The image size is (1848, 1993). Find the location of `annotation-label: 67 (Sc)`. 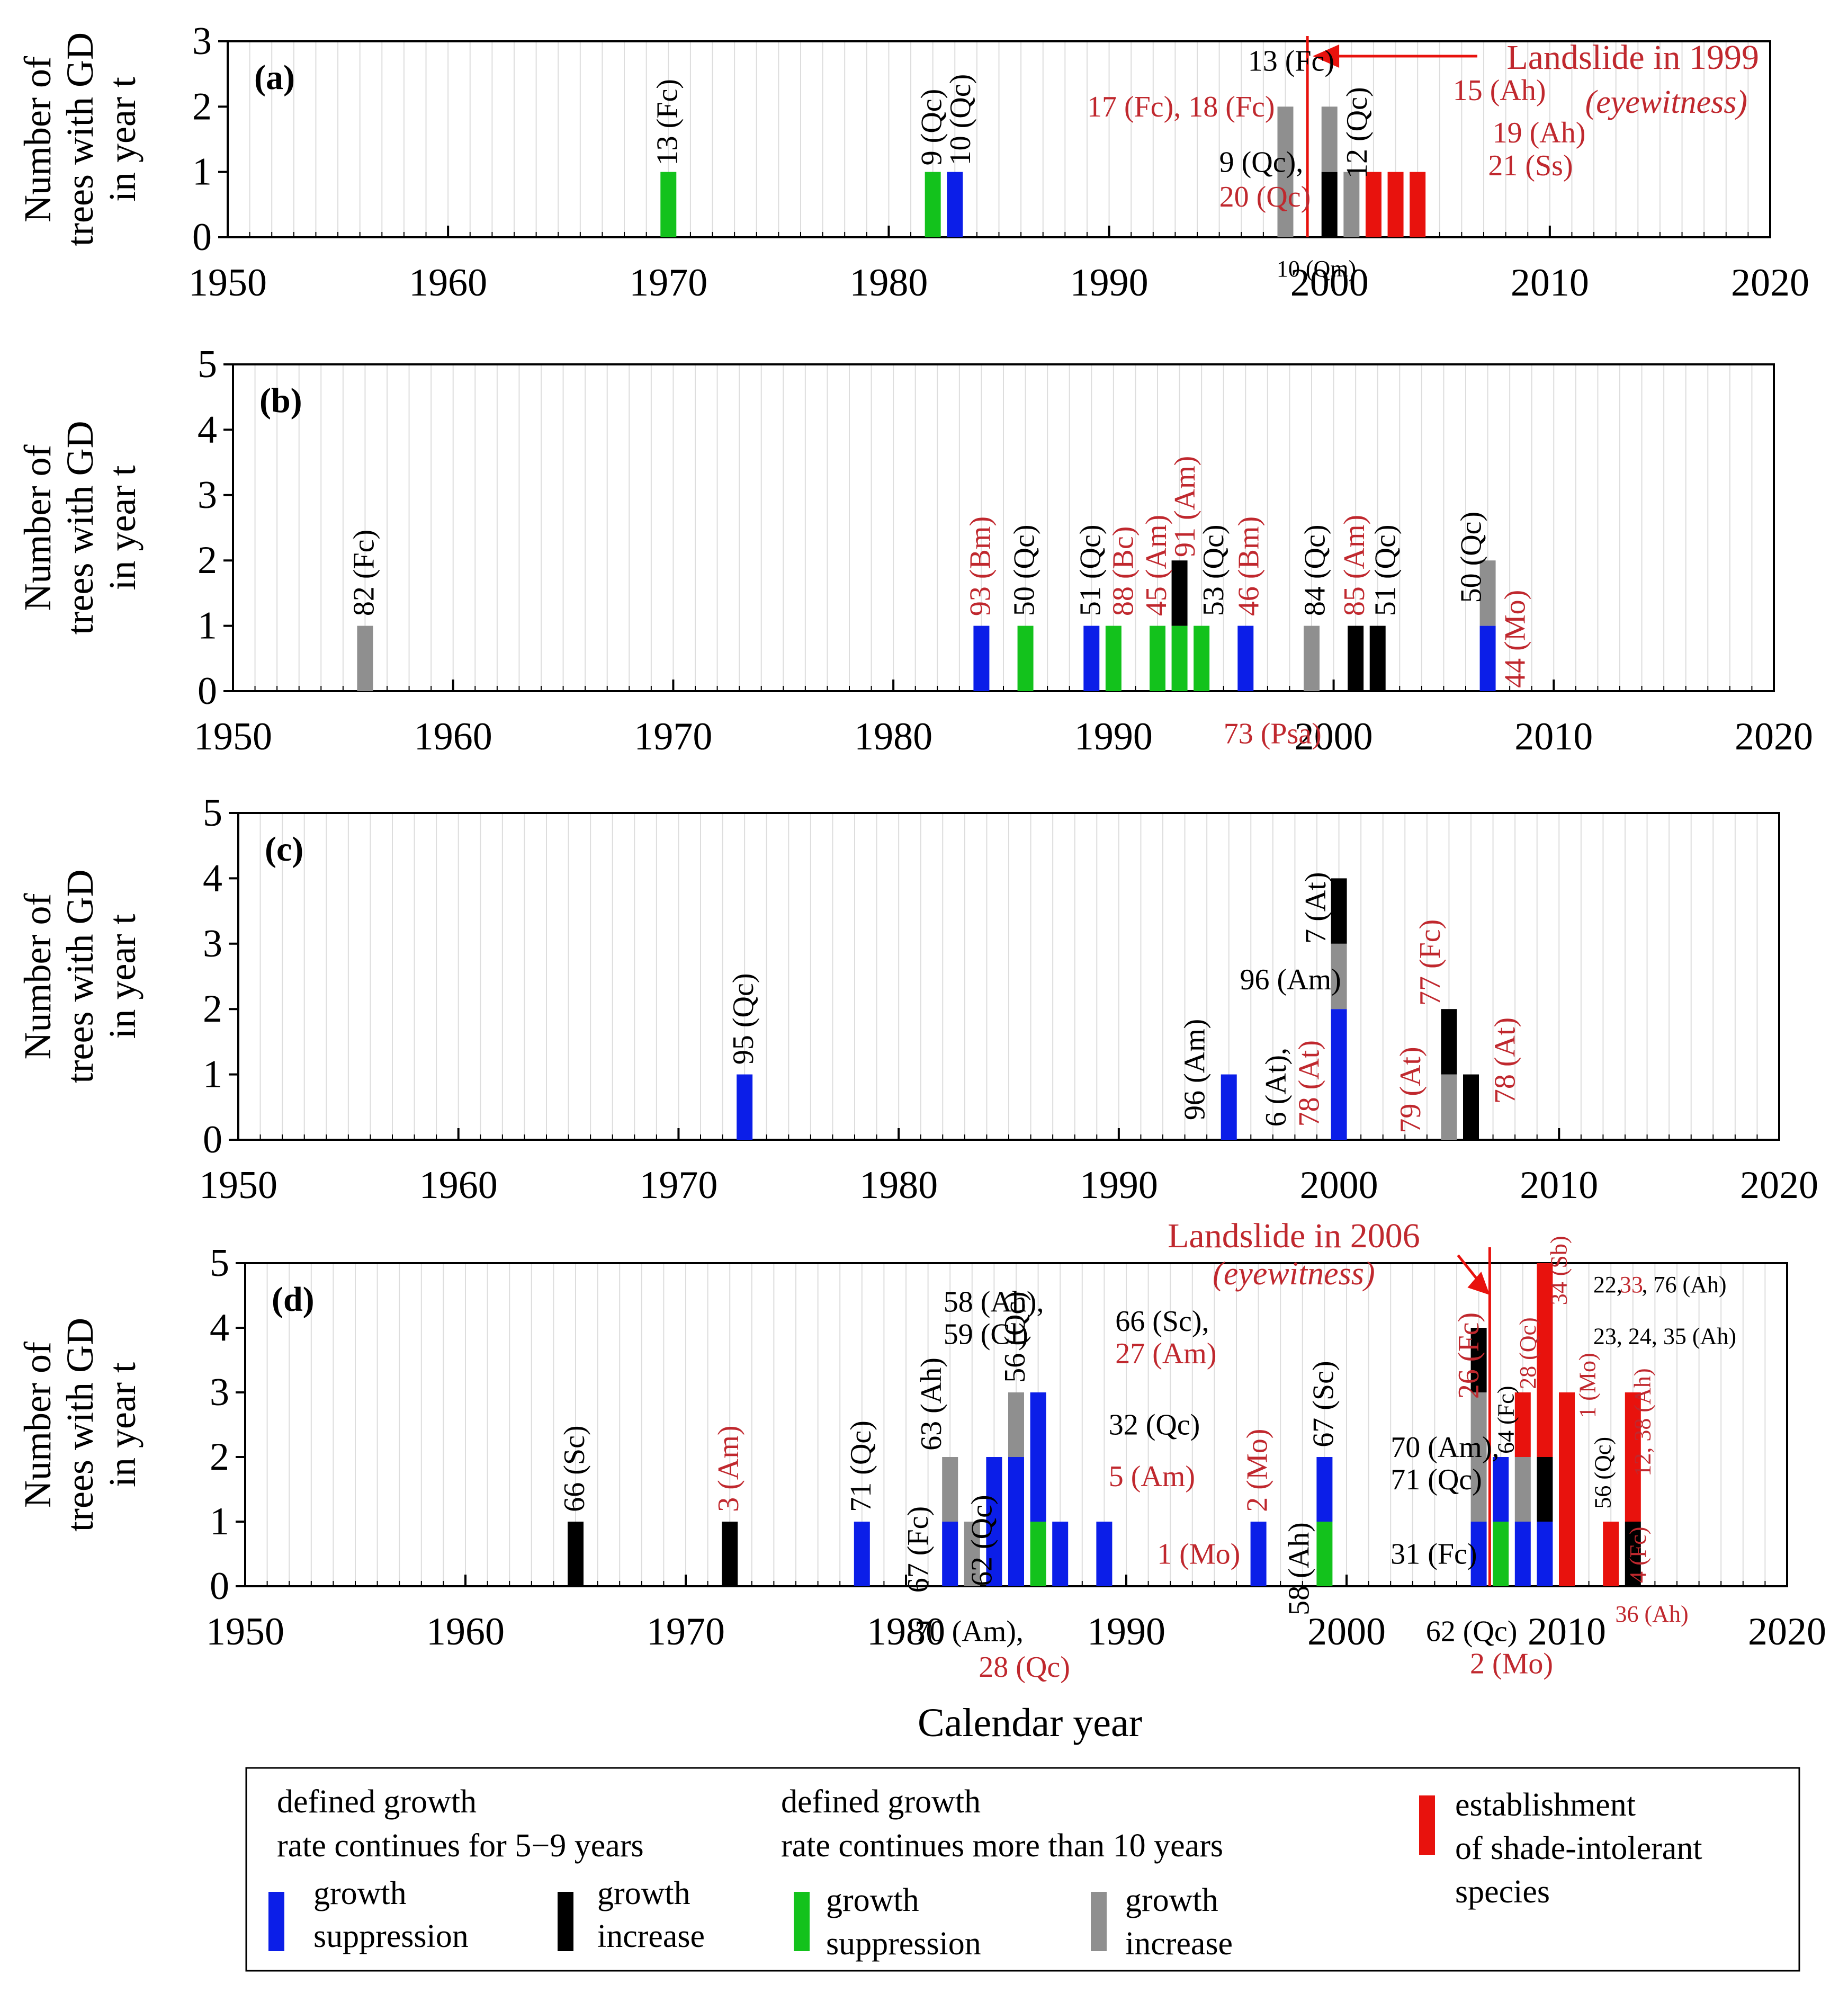

annotation-label: 67 (Sc) is located at coordinates (1323, 1404).